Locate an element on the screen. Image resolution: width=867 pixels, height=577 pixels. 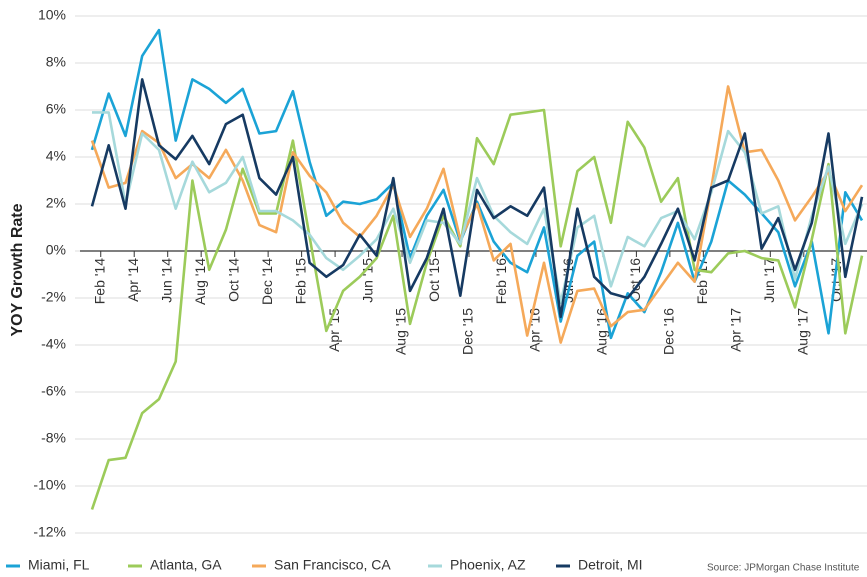
y-tick-label: 2% is located at coordinates (56, 203).